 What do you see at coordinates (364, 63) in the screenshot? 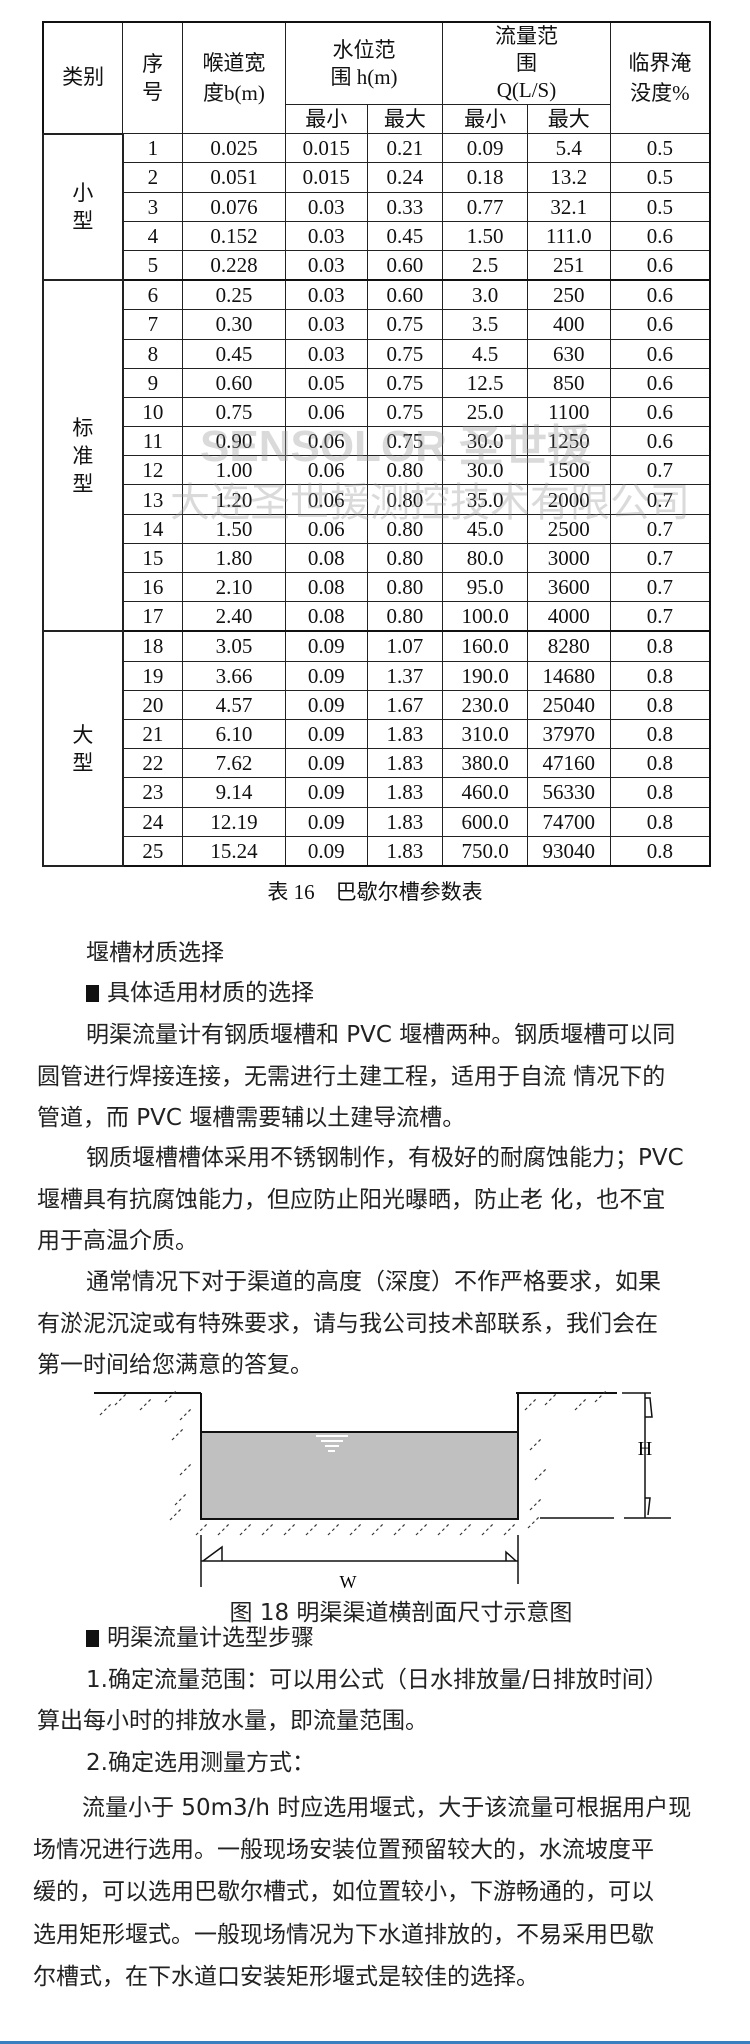
I see `header-level-text: 水位范围 h(m)` at bounding box center [364, 63].